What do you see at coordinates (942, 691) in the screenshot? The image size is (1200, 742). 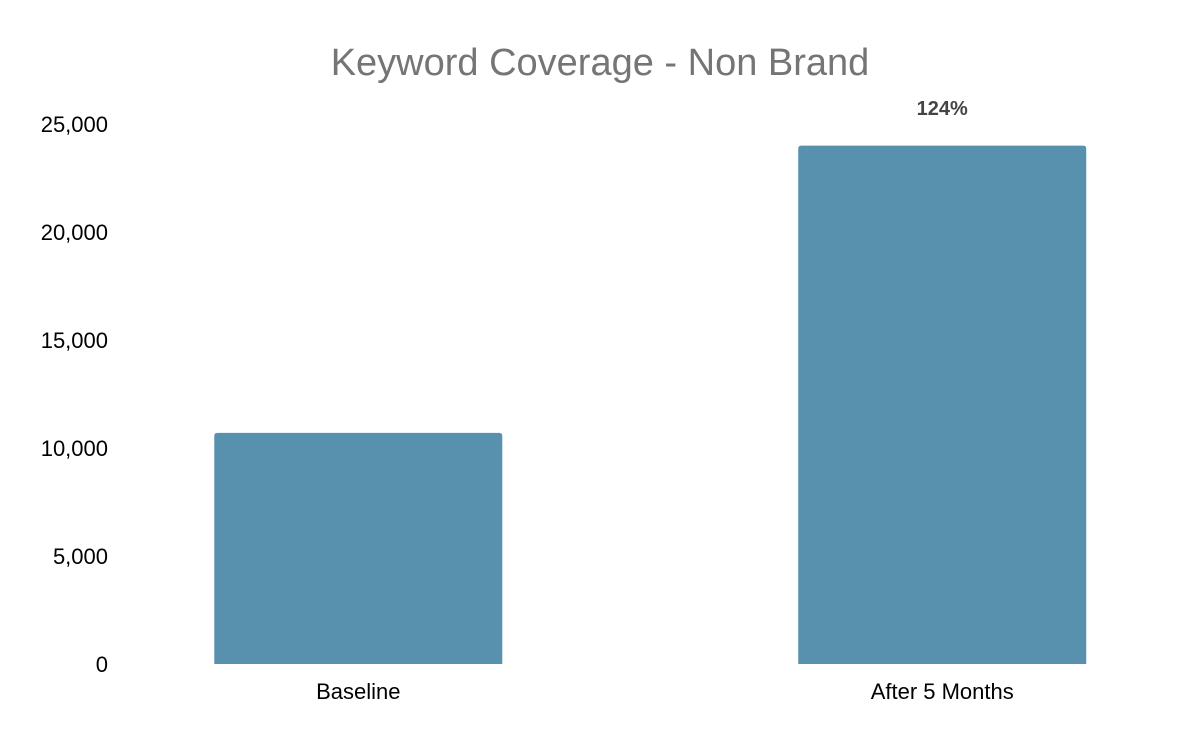 I see `x-category-label: After 5 Months` at bounding box center [942, 691].